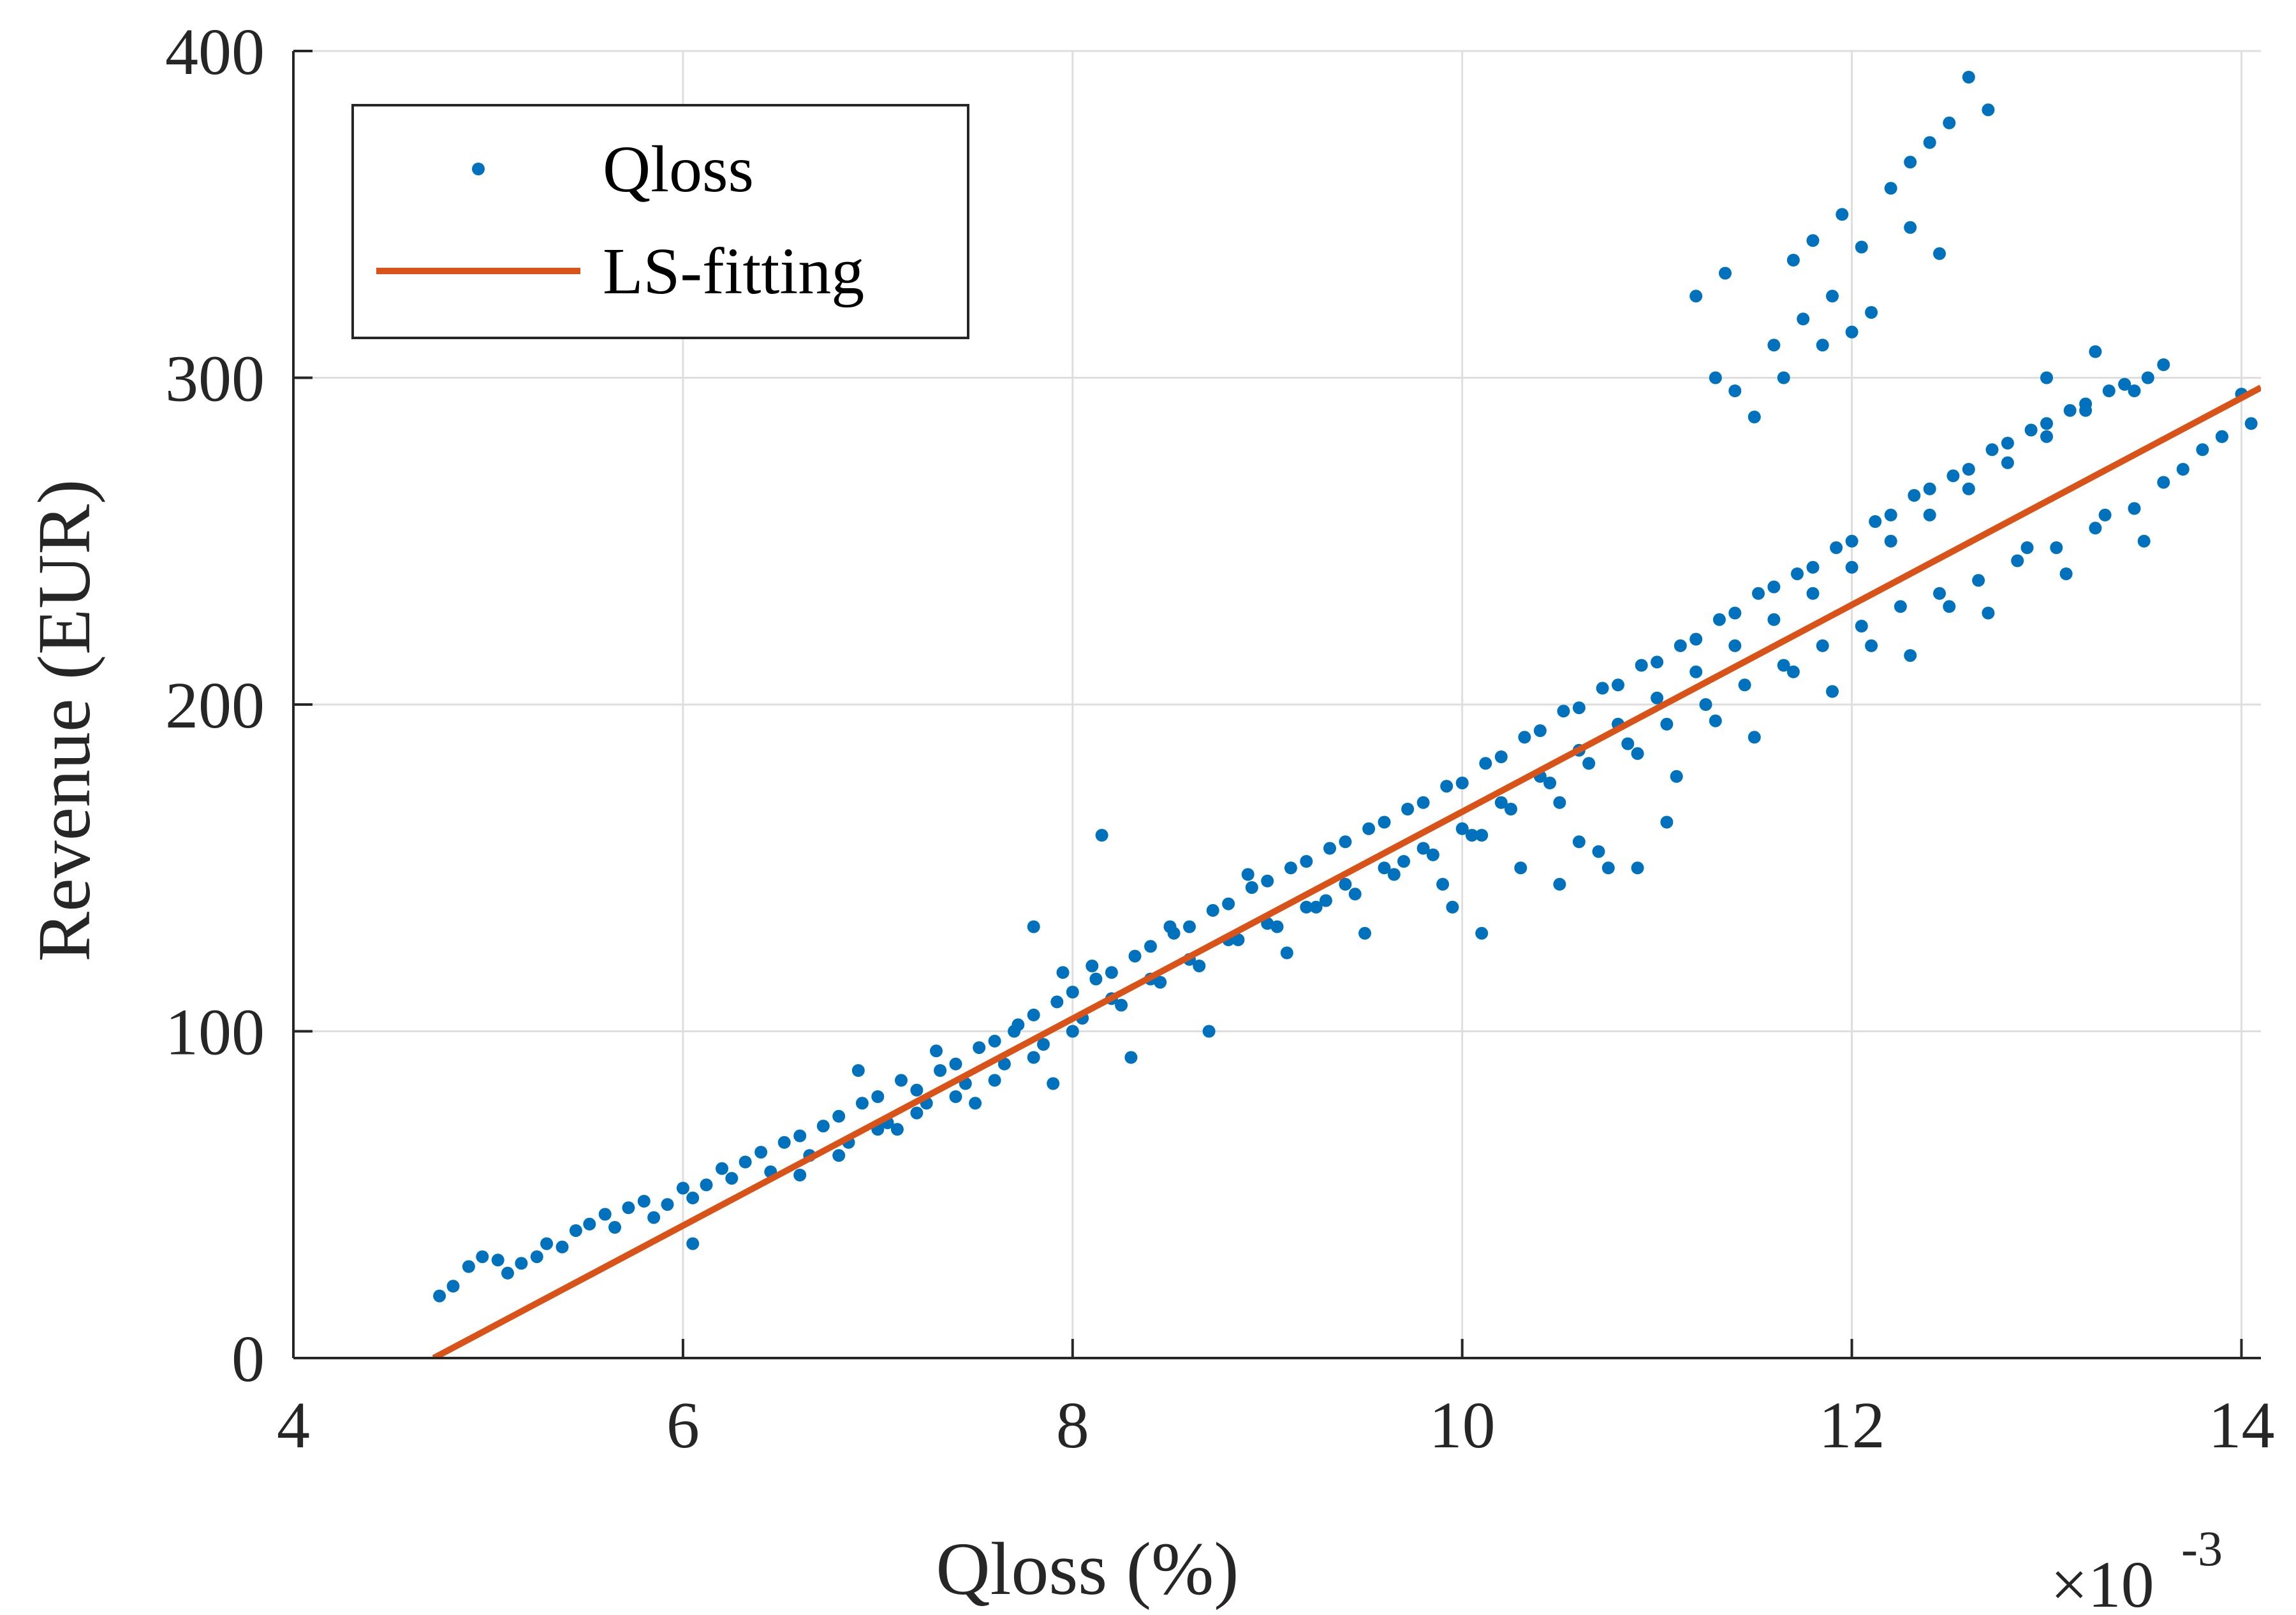 The width and height of the screenshot is (2296, 1615). I want to click on y-axis-title: Revenue (EUR), so click(64, 720).